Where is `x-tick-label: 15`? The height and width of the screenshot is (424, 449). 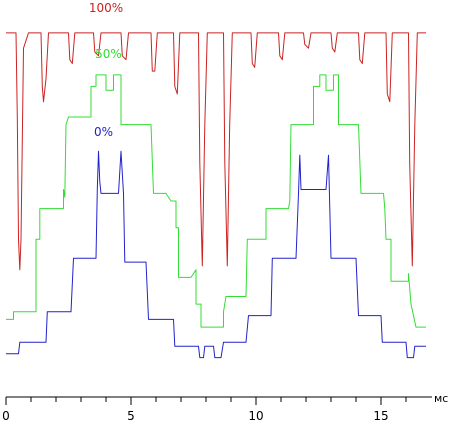
x-tick-label: 15 is located at coordinates (380, 416).